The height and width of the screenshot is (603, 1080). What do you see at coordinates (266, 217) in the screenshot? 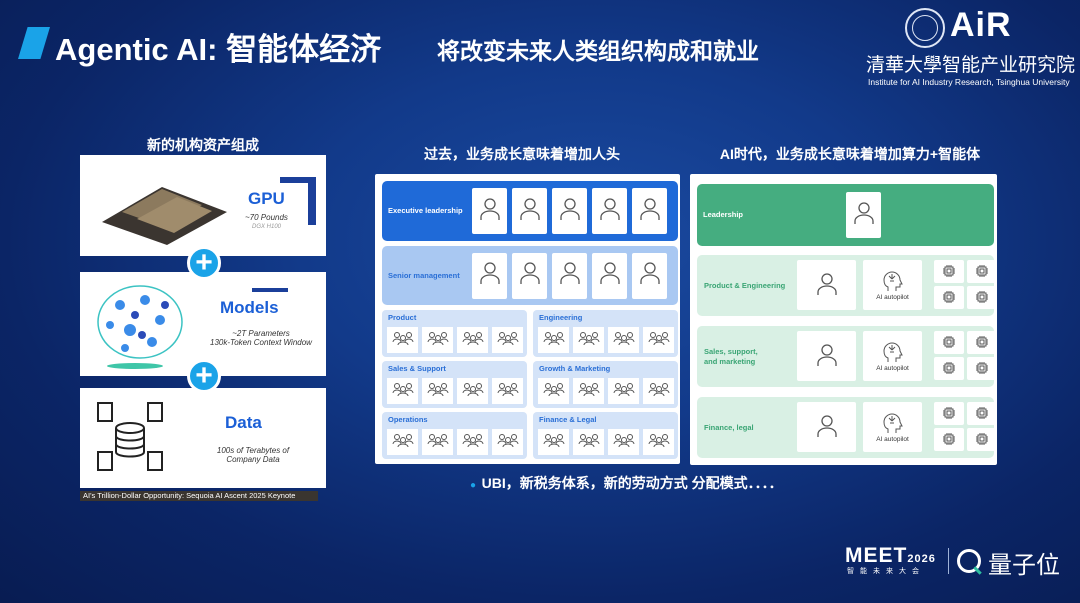
I see `gpu-weight: ~70 Pounds` at bounding box center [266, 217].